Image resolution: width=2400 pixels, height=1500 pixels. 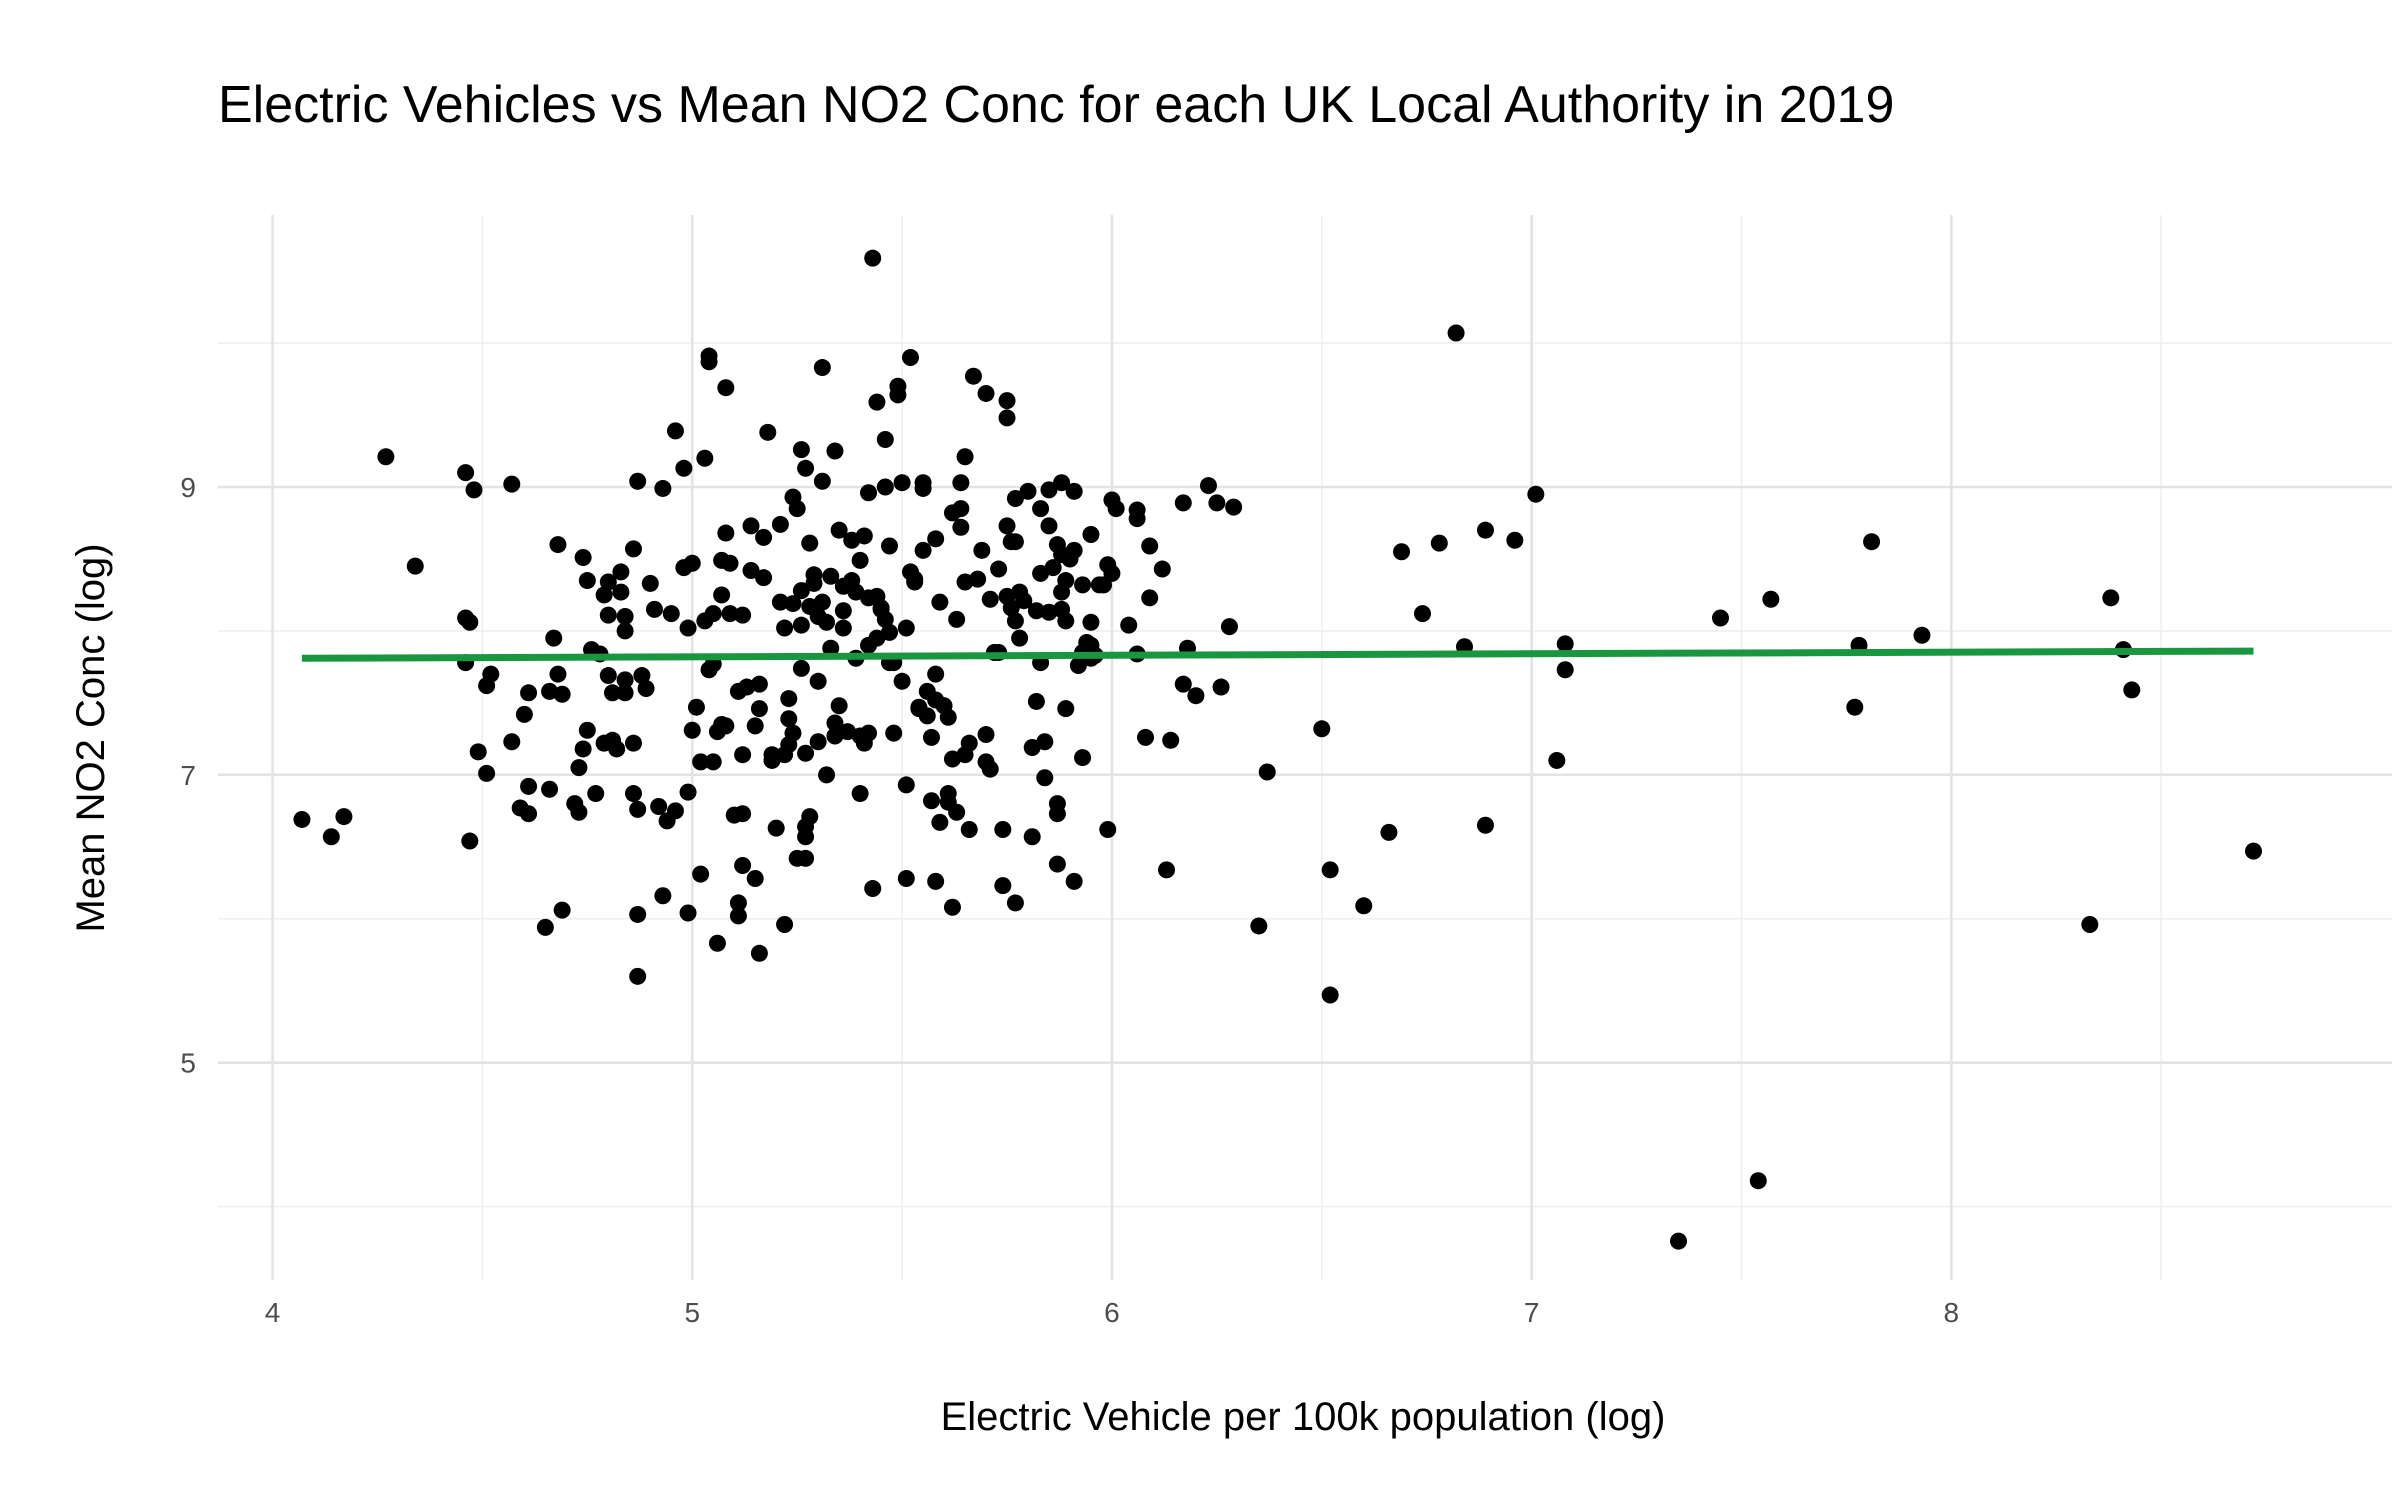 What do you see at coordinates (692, 1312) in the screenshot?
I see `x-tick-label: 5` at bounding box center [692, 1312].